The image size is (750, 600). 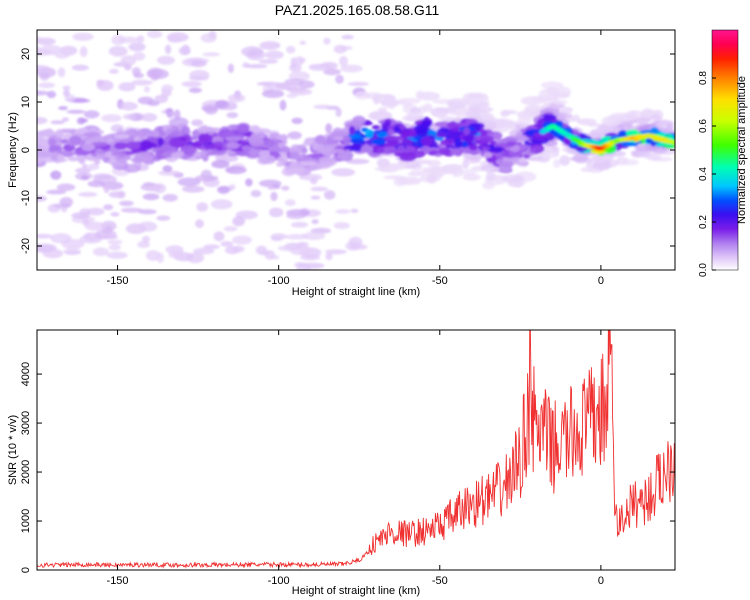 I want to click on snr-x-axis-title: Height of straight line (km), so click(x=356, y=591).